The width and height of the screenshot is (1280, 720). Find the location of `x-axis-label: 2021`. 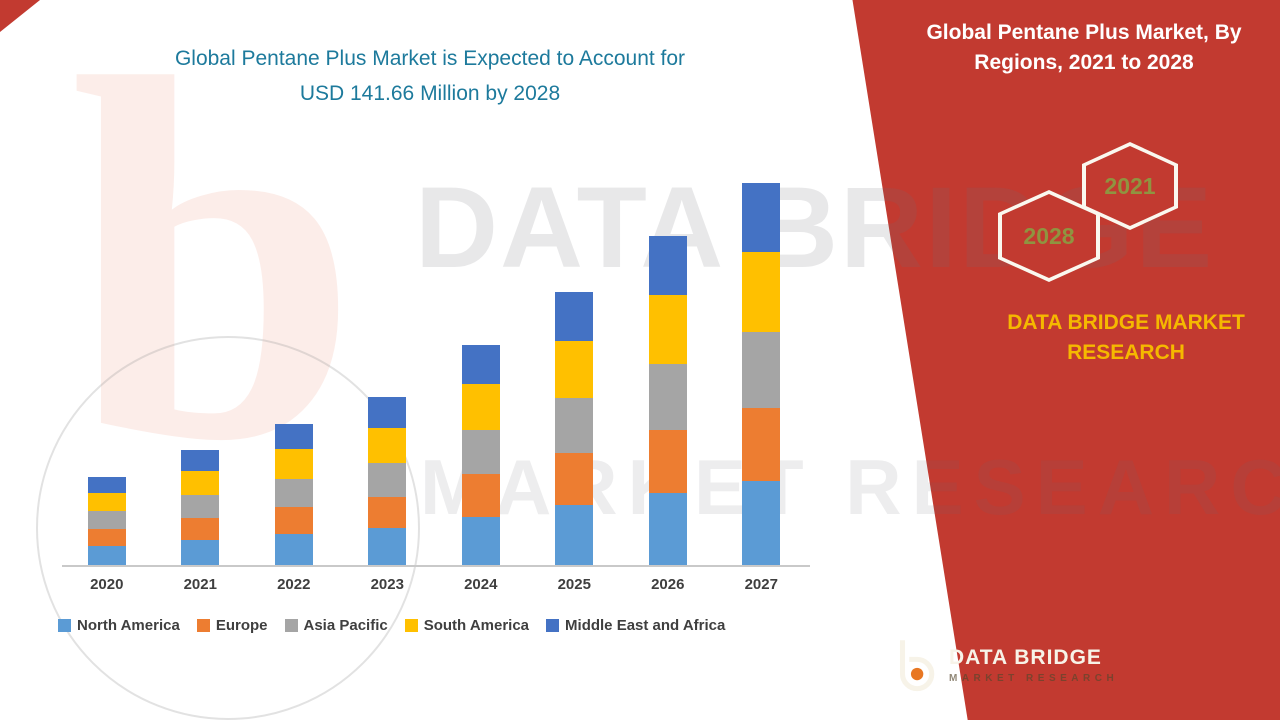

x-axis-label: 2021 is located at coordinates (200, 584).